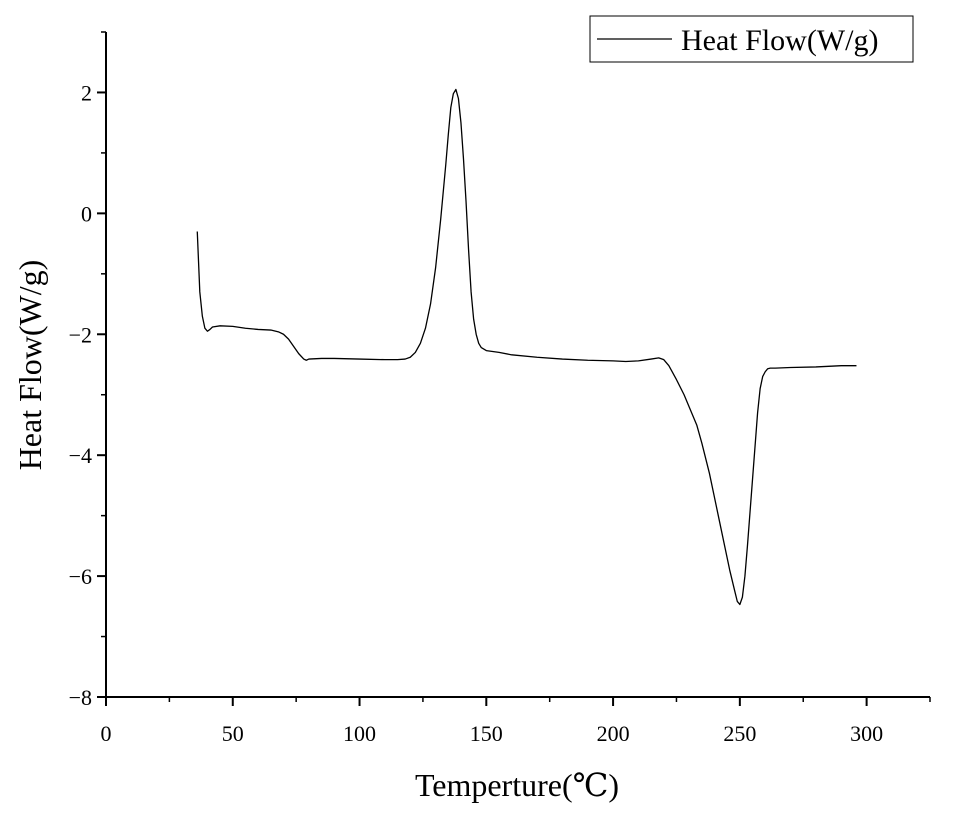 The width and height of the screenshot is (969, 832). What do you see at coordinates (516, 721) in the screenshot?
I see `x-axis-ticks: 0 50 100 150 200 250 300` at bounding box center [516, 721].